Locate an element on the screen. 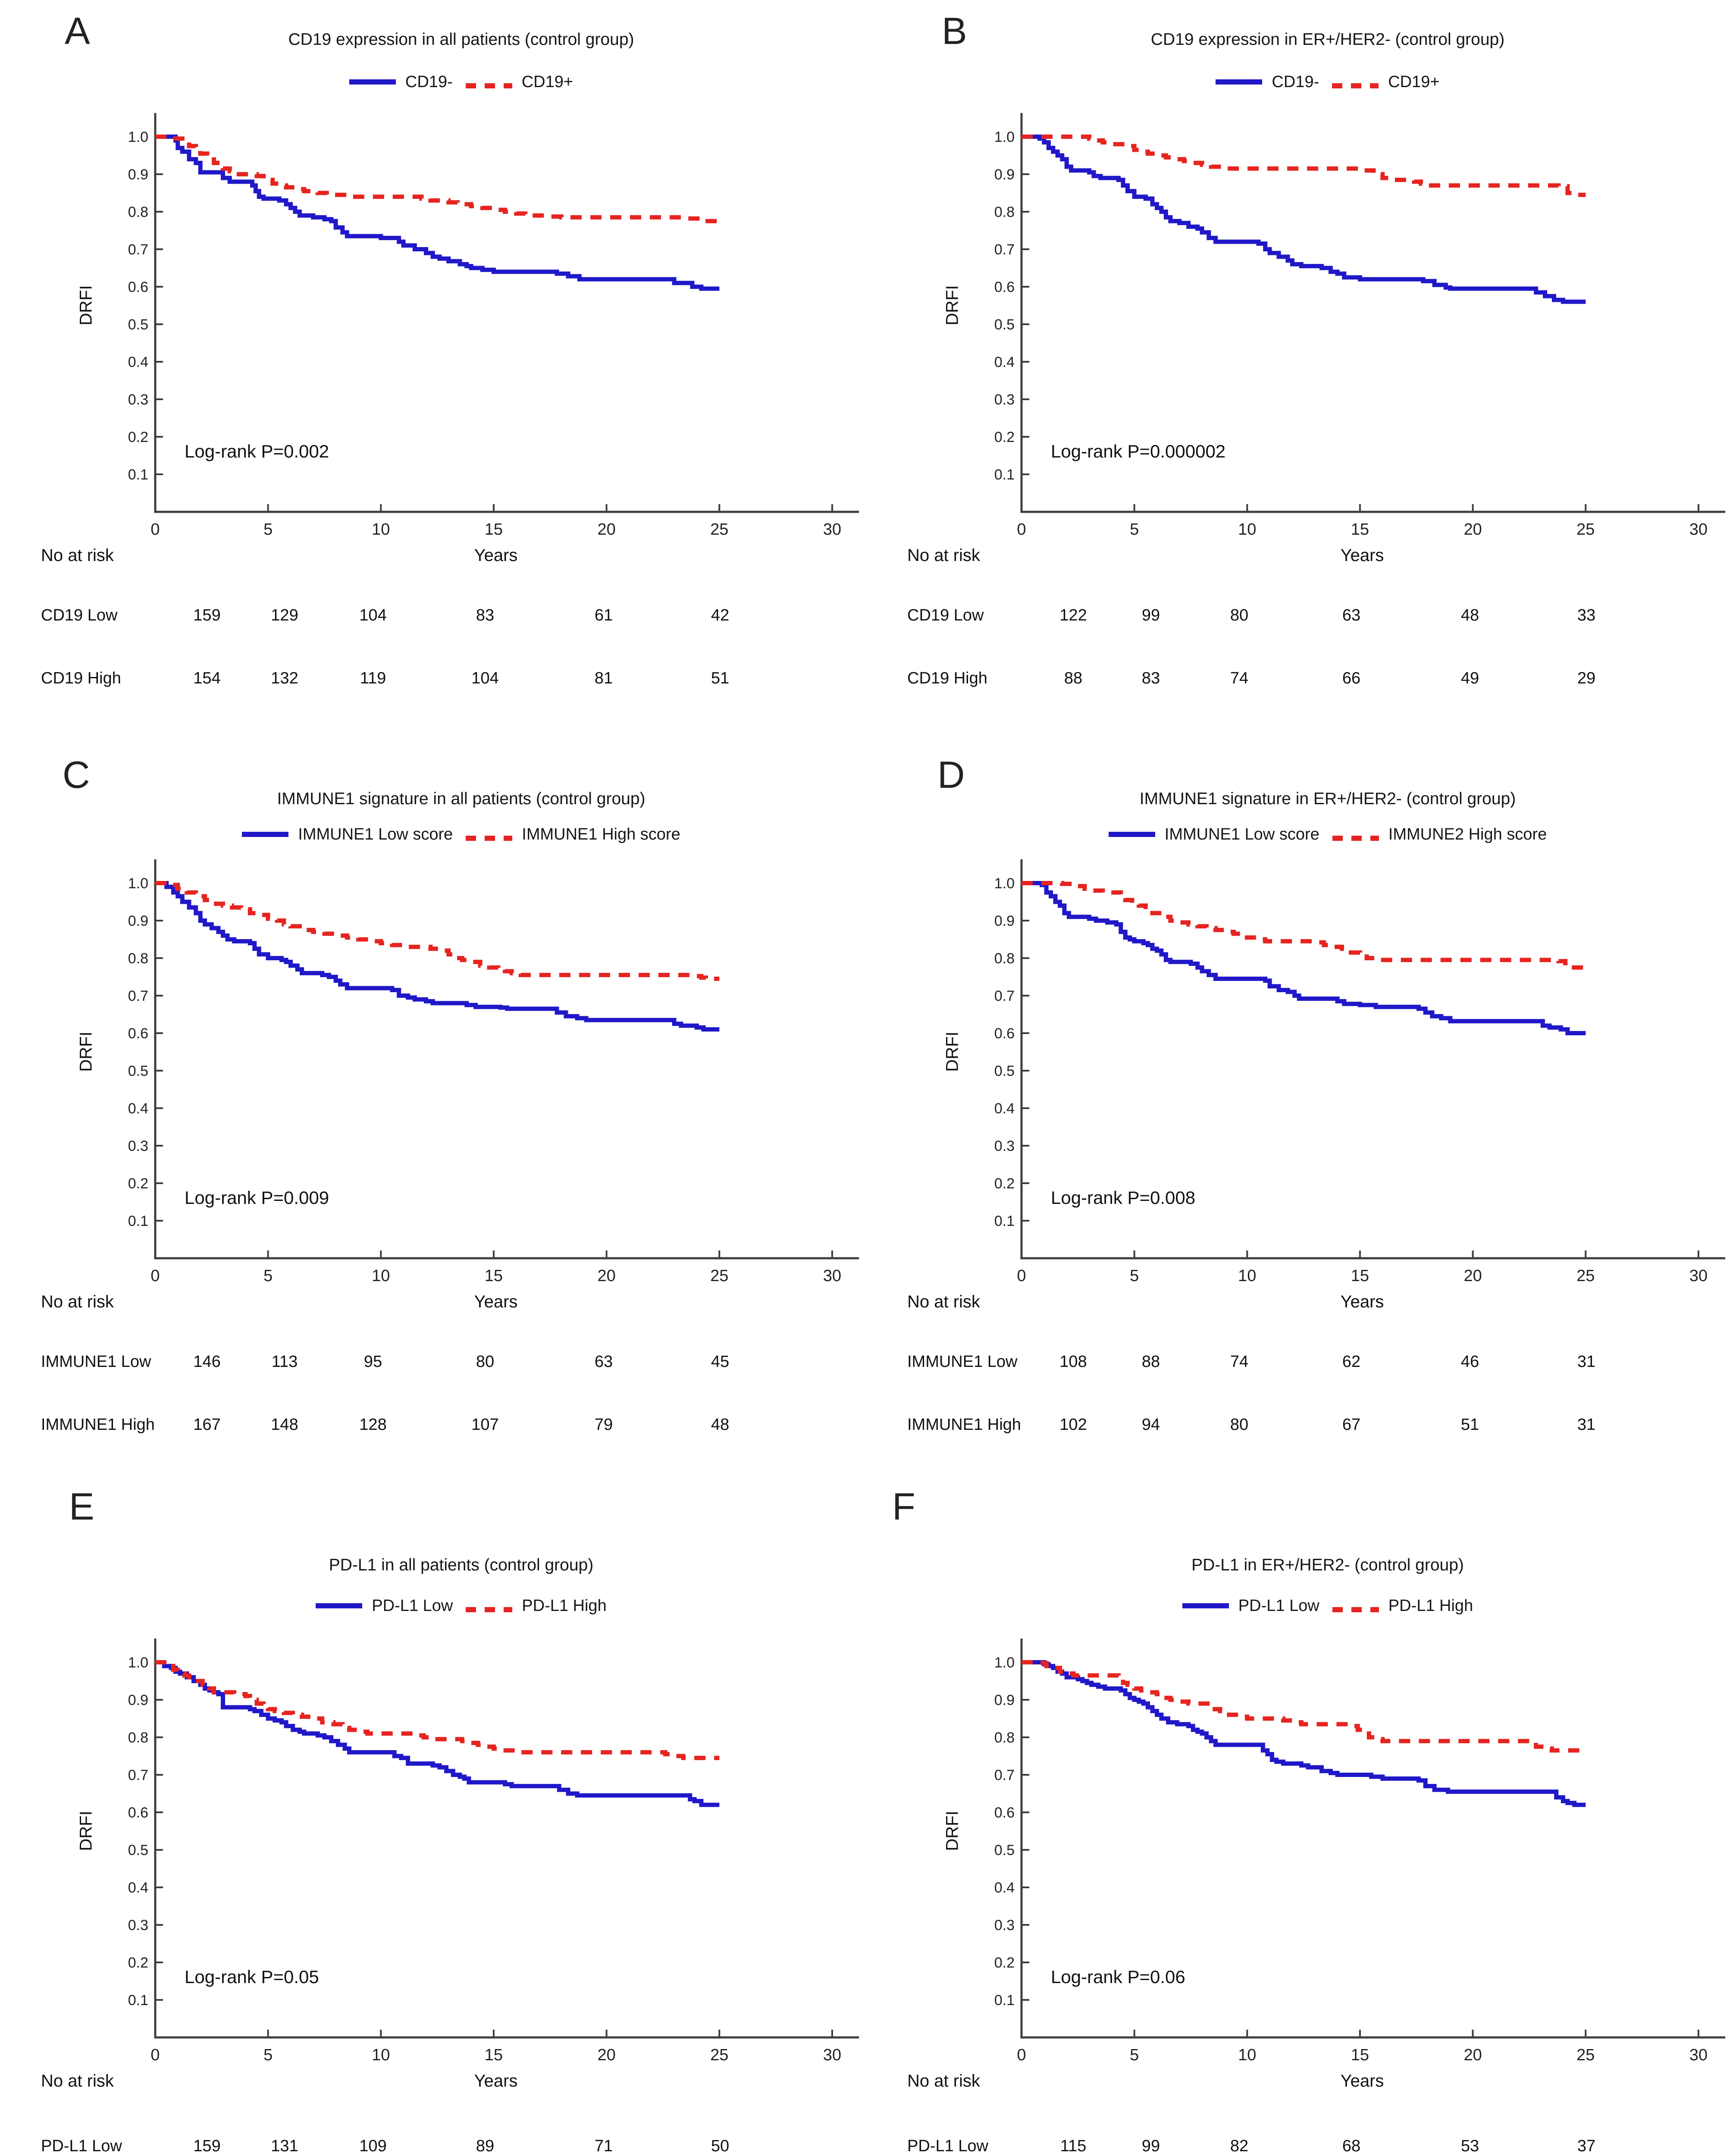 The height and width of the screenshot is (2156, 1733). y-tick-label: 0.6 is located at coordinates (138, 287).